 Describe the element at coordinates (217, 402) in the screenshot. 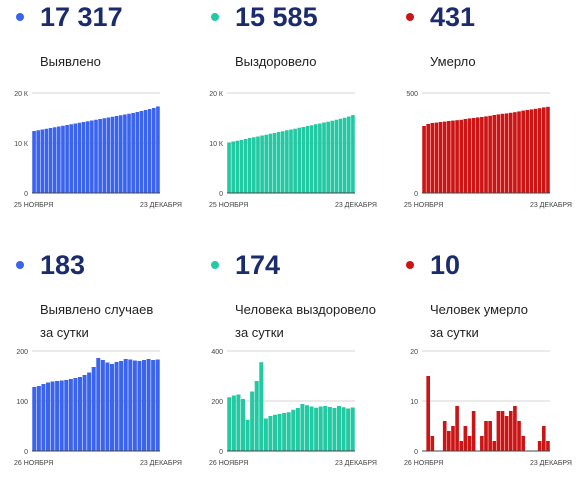

I see `y-tick-label: 200` at that location.